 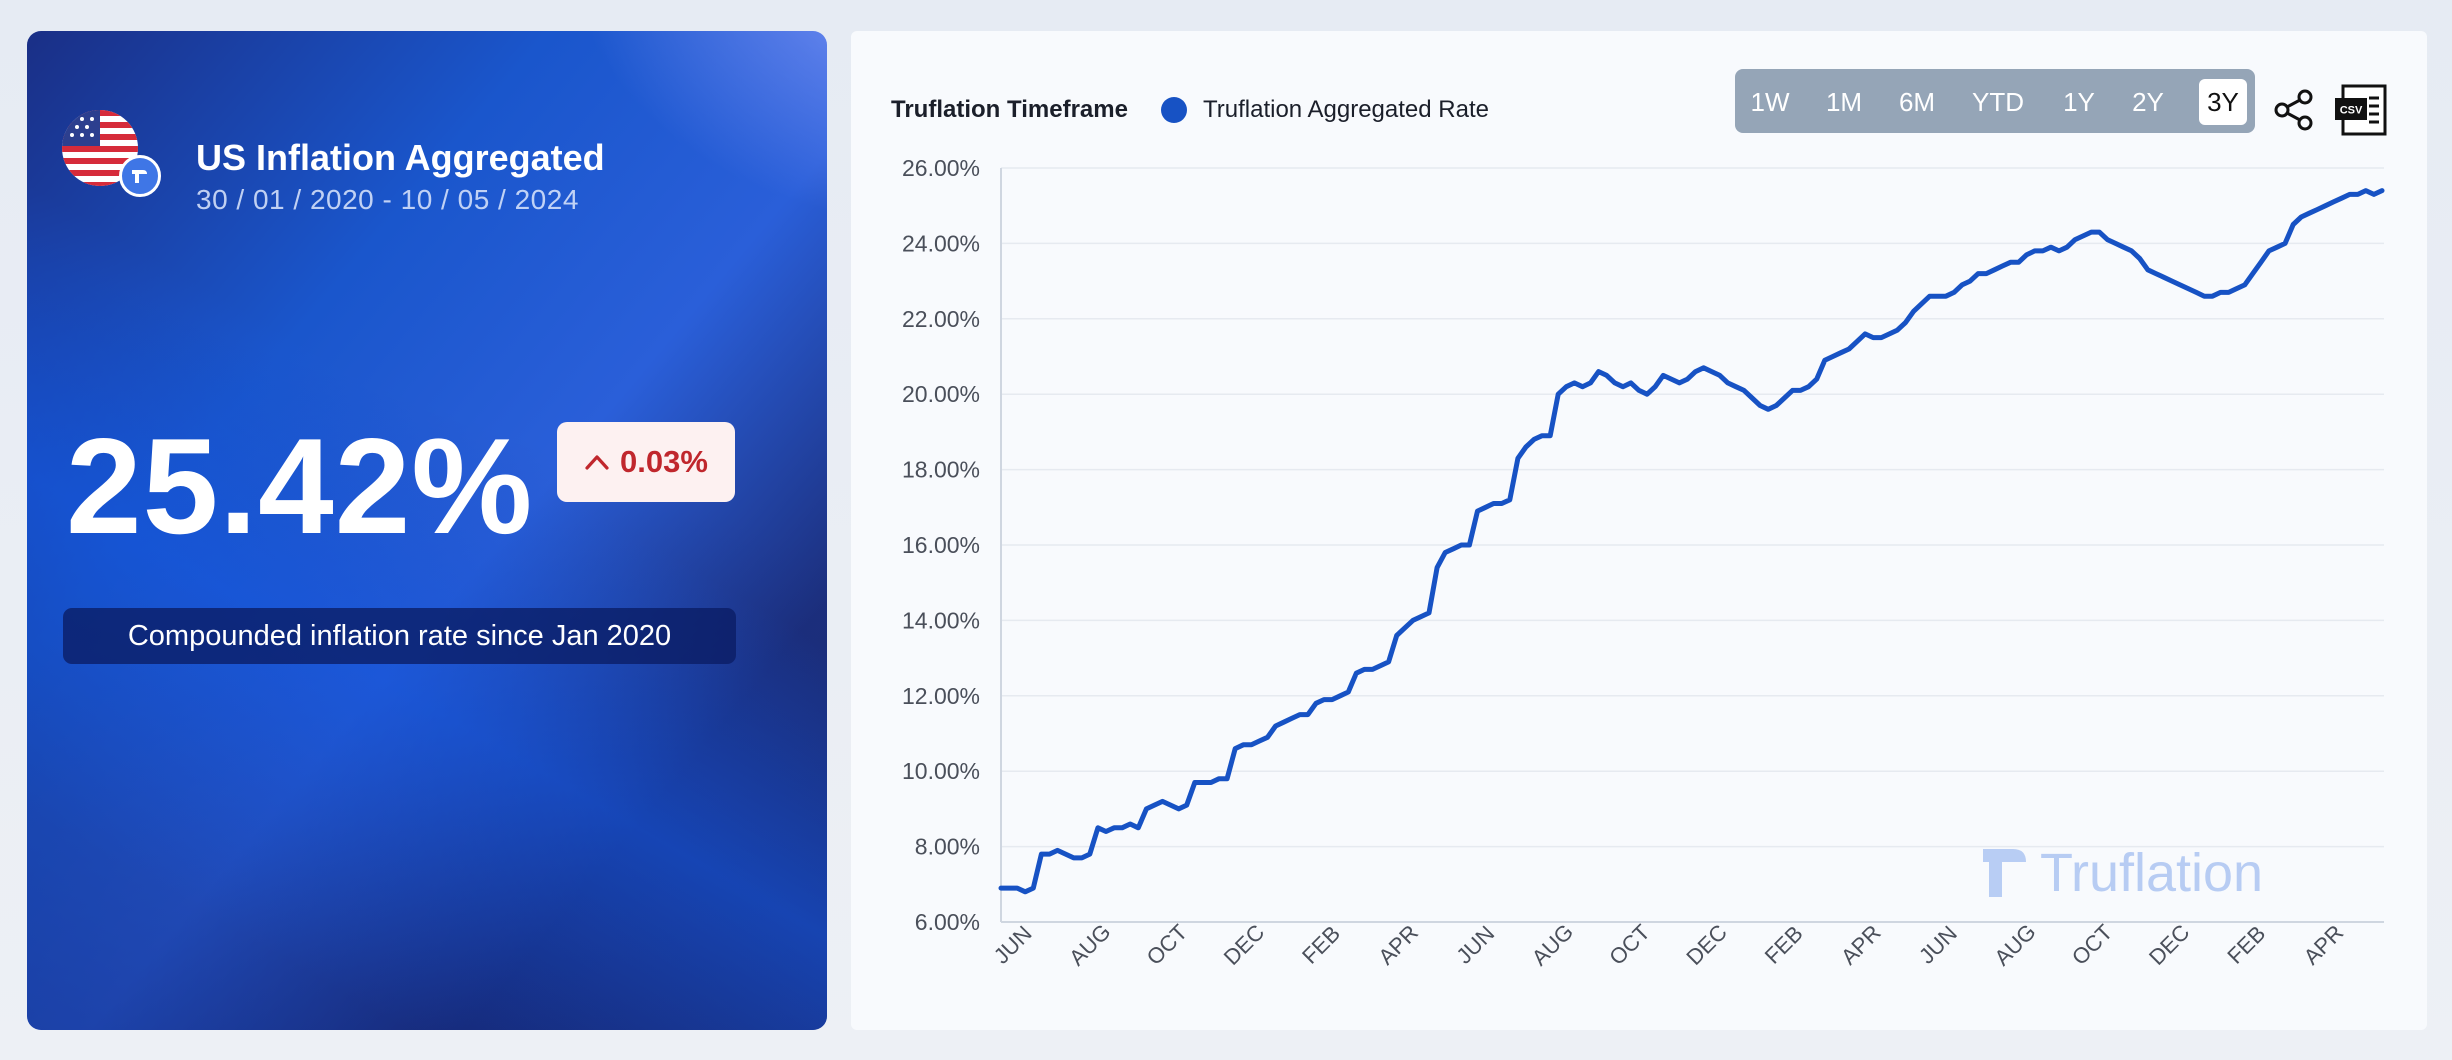 What do you see at coordinates (140, 176) in the screenshot?
I see `truflation-logo-icon` at bounding box center [140, 176].